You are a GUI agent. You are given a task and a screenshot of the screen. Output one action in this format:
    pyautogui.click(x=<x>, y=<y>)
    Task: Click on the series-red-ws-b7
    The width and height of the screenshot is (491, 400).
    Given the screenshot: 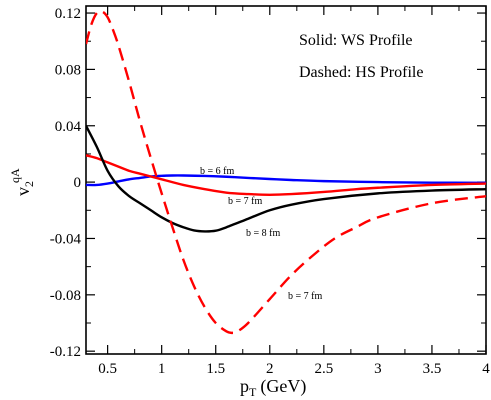 What is the action you would take?
    pyautogui.click(x=286, y=175)
    